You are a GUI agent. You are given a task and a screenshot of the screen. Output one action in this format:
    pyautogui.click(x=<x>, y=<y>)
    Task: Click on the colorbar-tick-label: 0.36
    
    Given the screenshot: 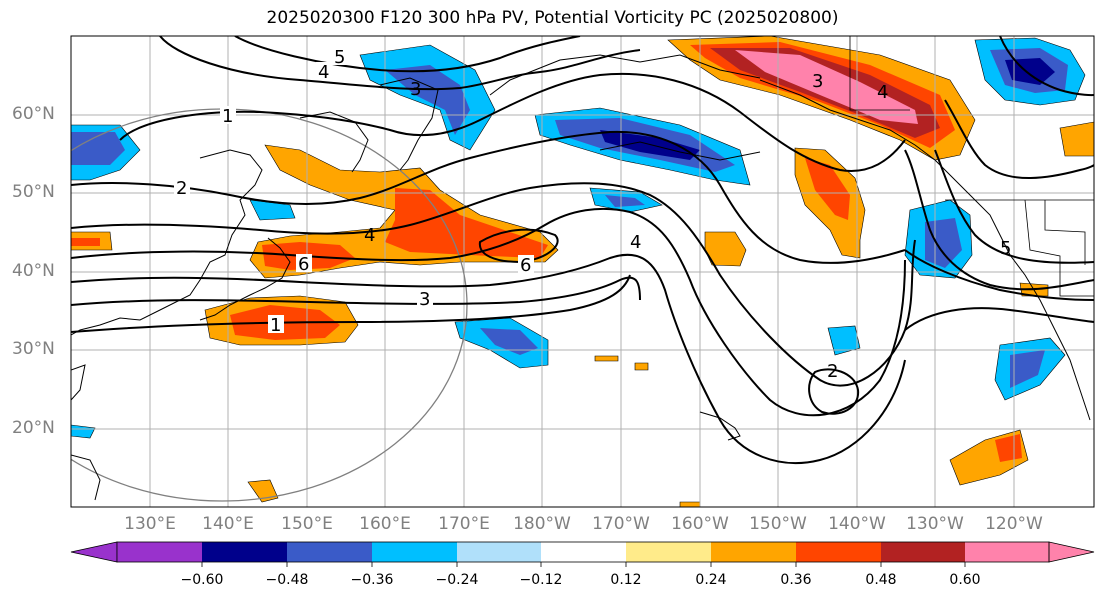 What is the action you would take?
    pyautogui.click(x=796, y=580)
    